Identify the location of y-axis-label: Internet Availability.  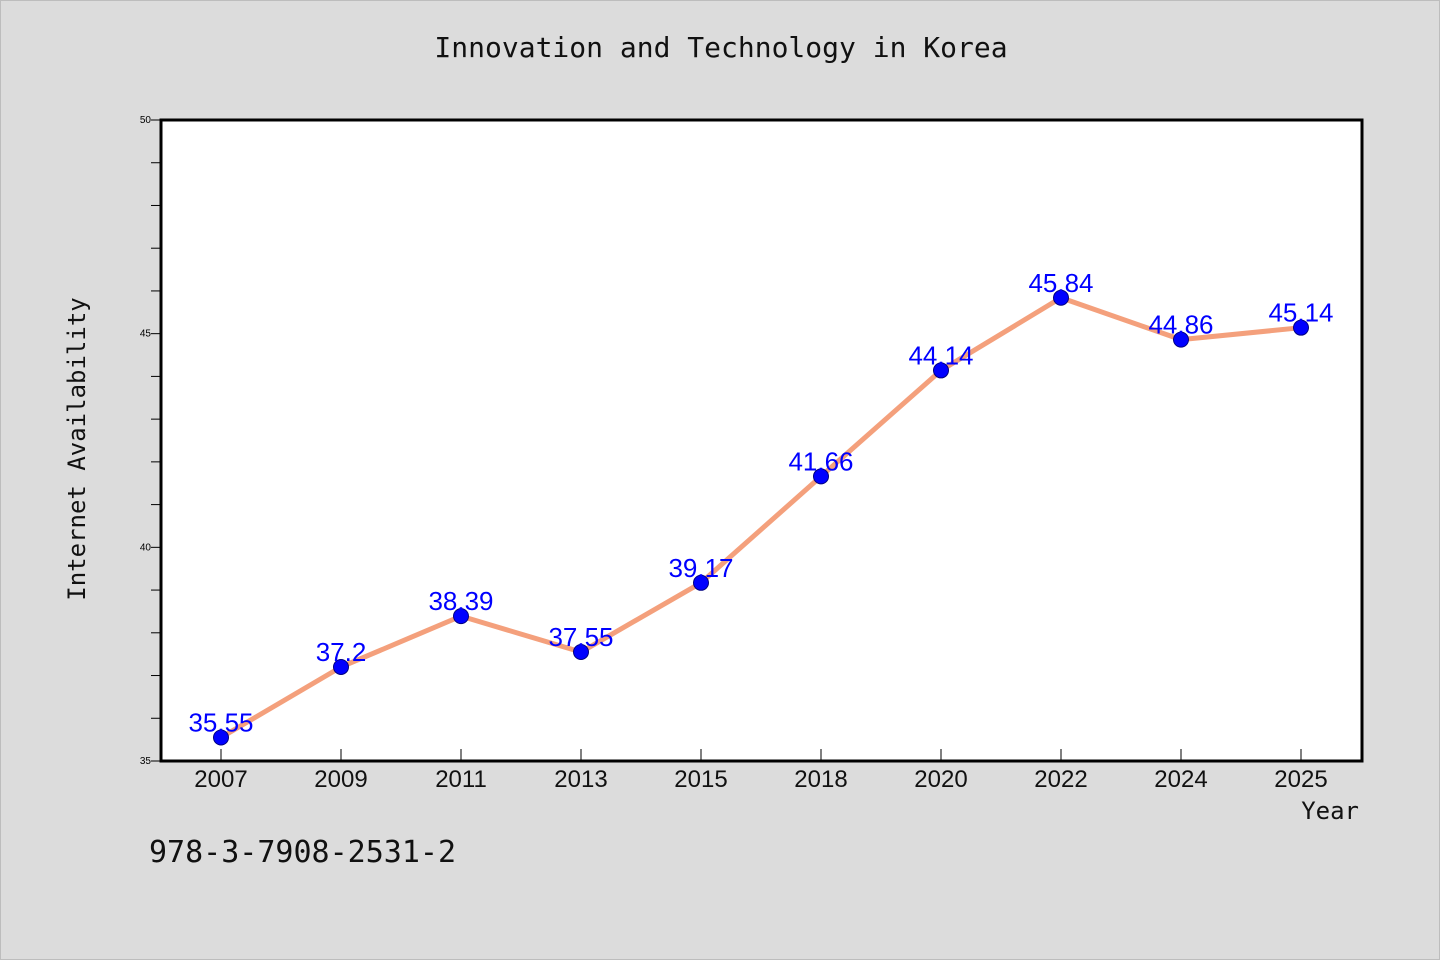
(77, 449).